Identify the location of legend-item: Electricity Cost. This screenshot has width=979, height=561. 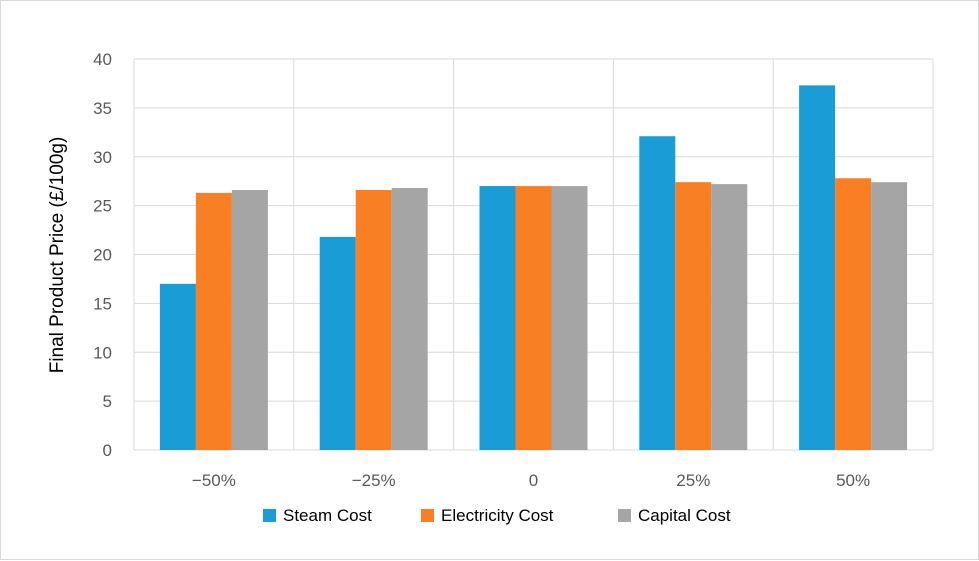
(487, 515).